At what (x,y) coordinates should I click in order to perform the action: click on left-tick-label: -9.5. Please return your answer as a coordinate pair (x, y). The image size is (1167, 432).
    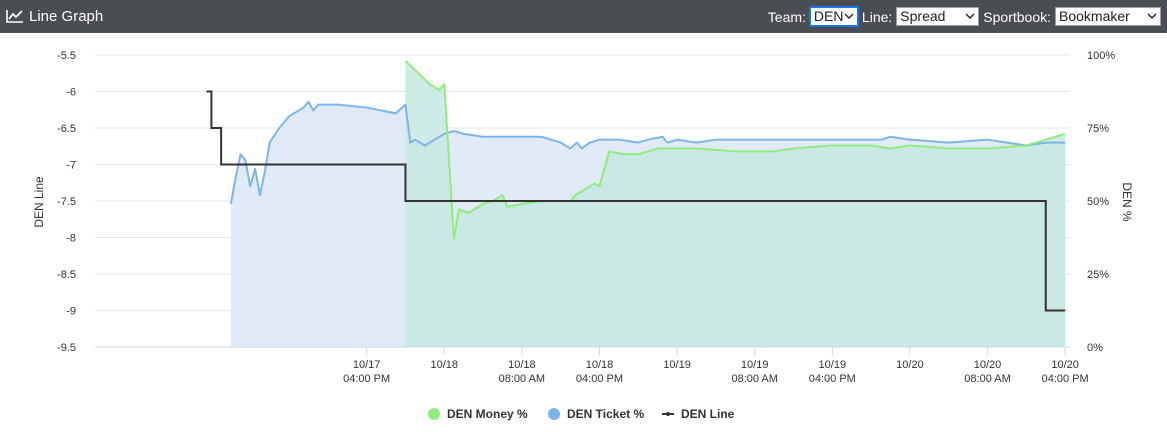
    Looking at the image, I should click on (66, 348).